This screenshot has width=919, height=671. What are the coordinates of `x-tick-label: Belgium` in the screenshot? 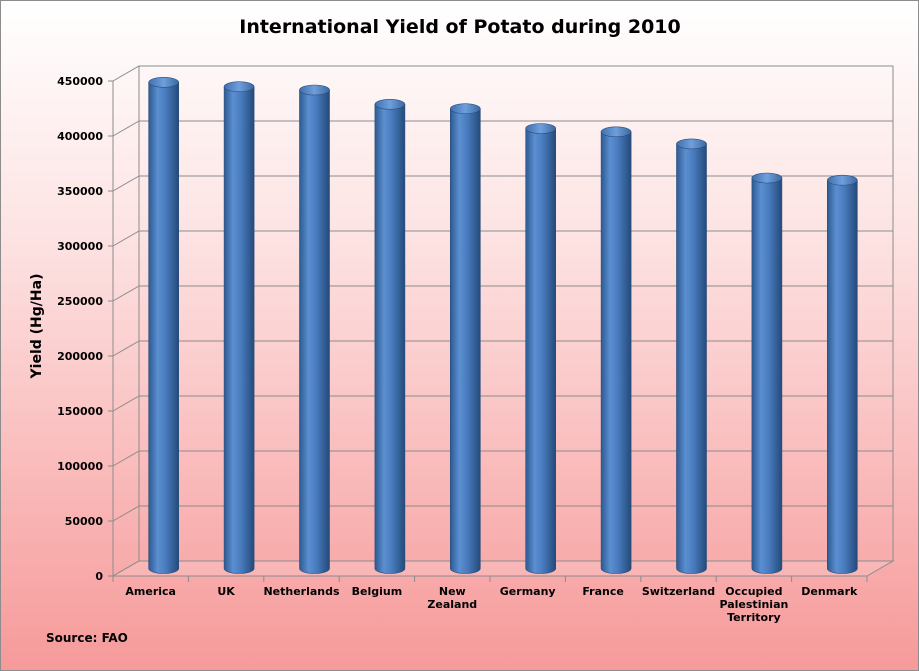 It's located at (377, 591).